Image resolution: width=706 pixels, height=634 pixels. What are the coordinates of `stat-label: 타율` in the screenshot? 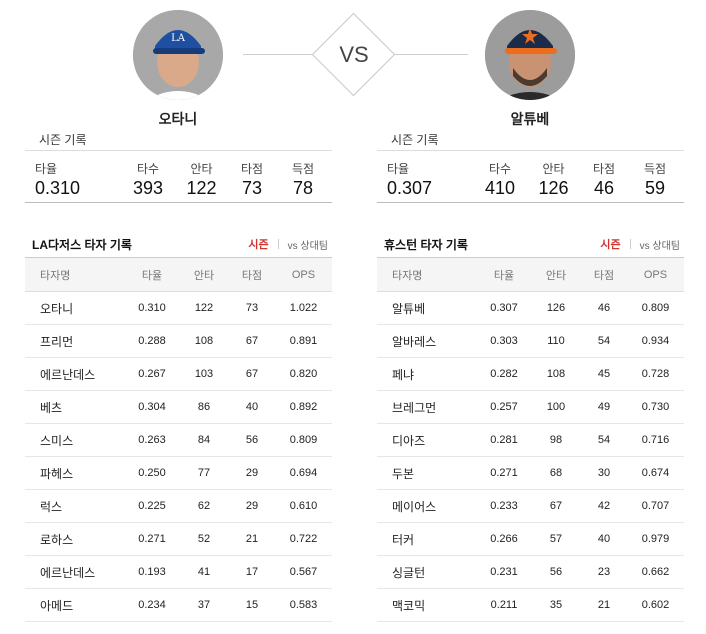 It's located at (398, 169).